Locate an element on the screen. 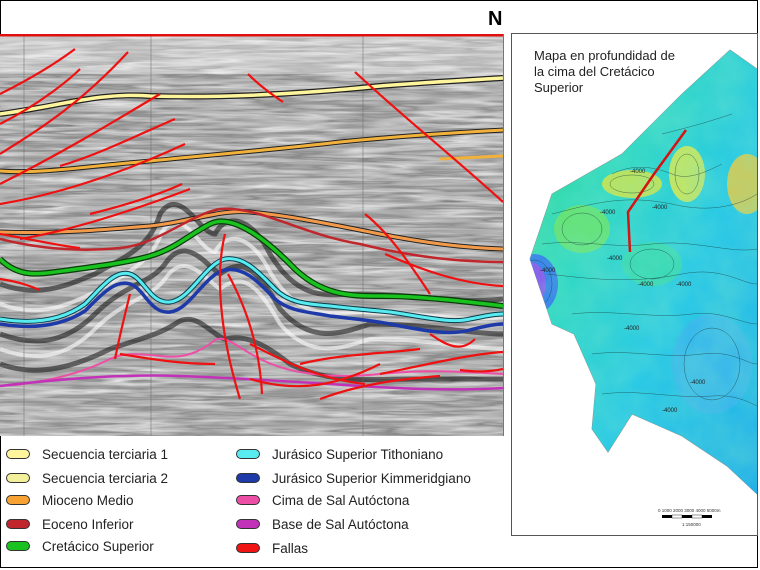  legend-label: Fallas is located at coordinates (290, 548).